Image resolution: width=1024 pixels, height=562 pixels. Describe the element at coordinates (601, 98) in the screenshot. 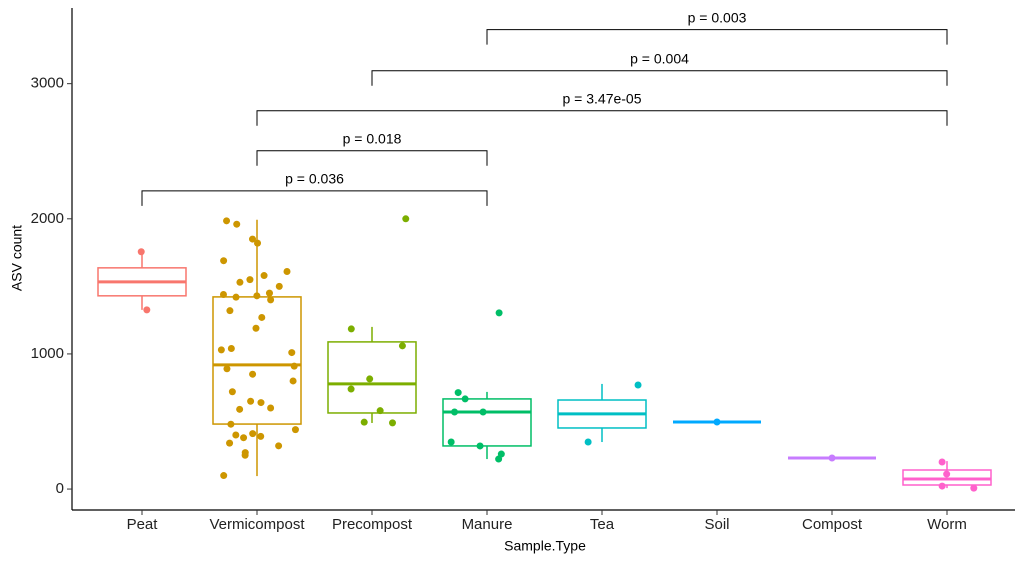

I see `p-value-label: p = 3.47e-05` at that location.